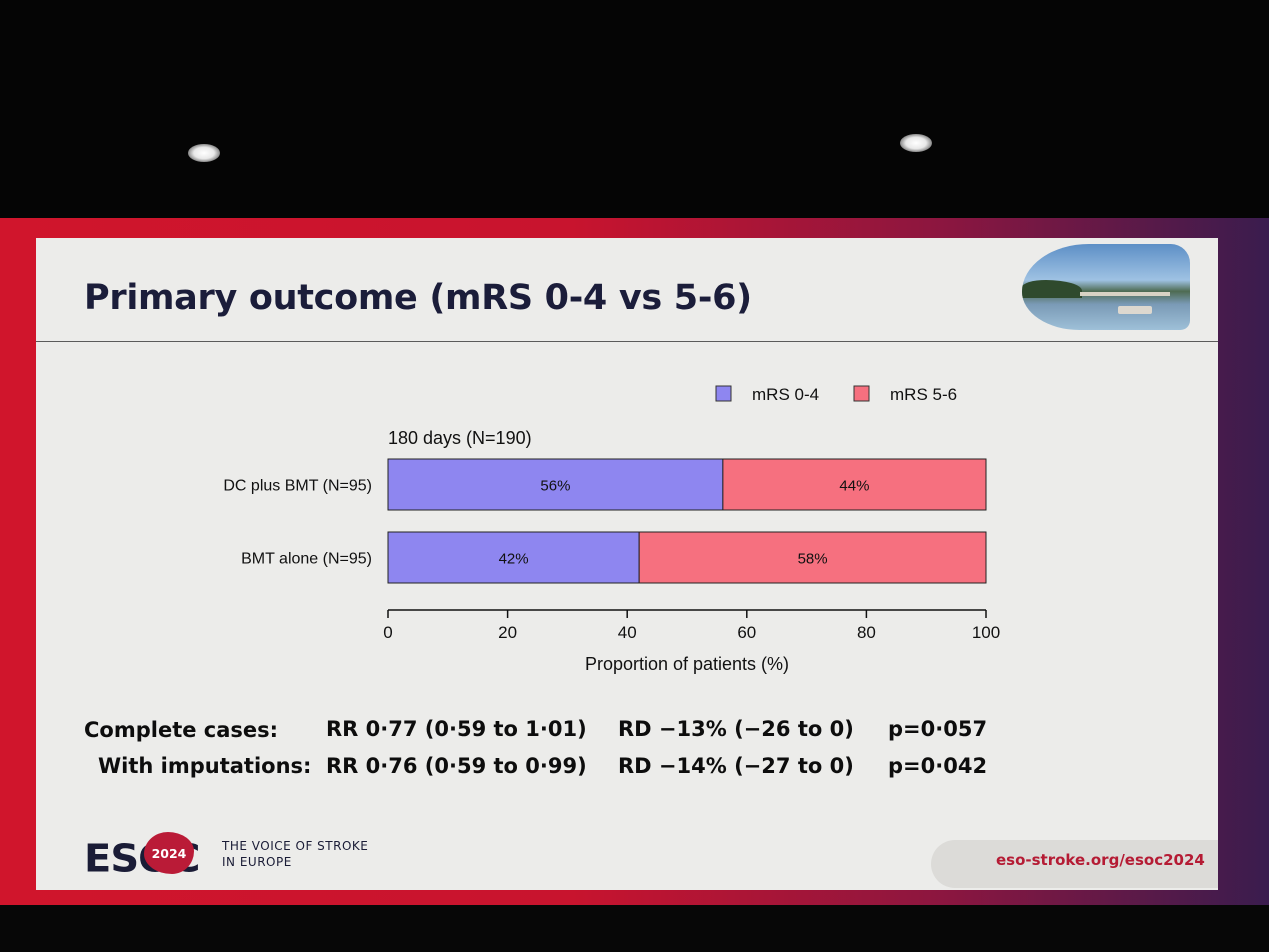  I want to click on bar-label-1-0: 42%, so click(514, 559).